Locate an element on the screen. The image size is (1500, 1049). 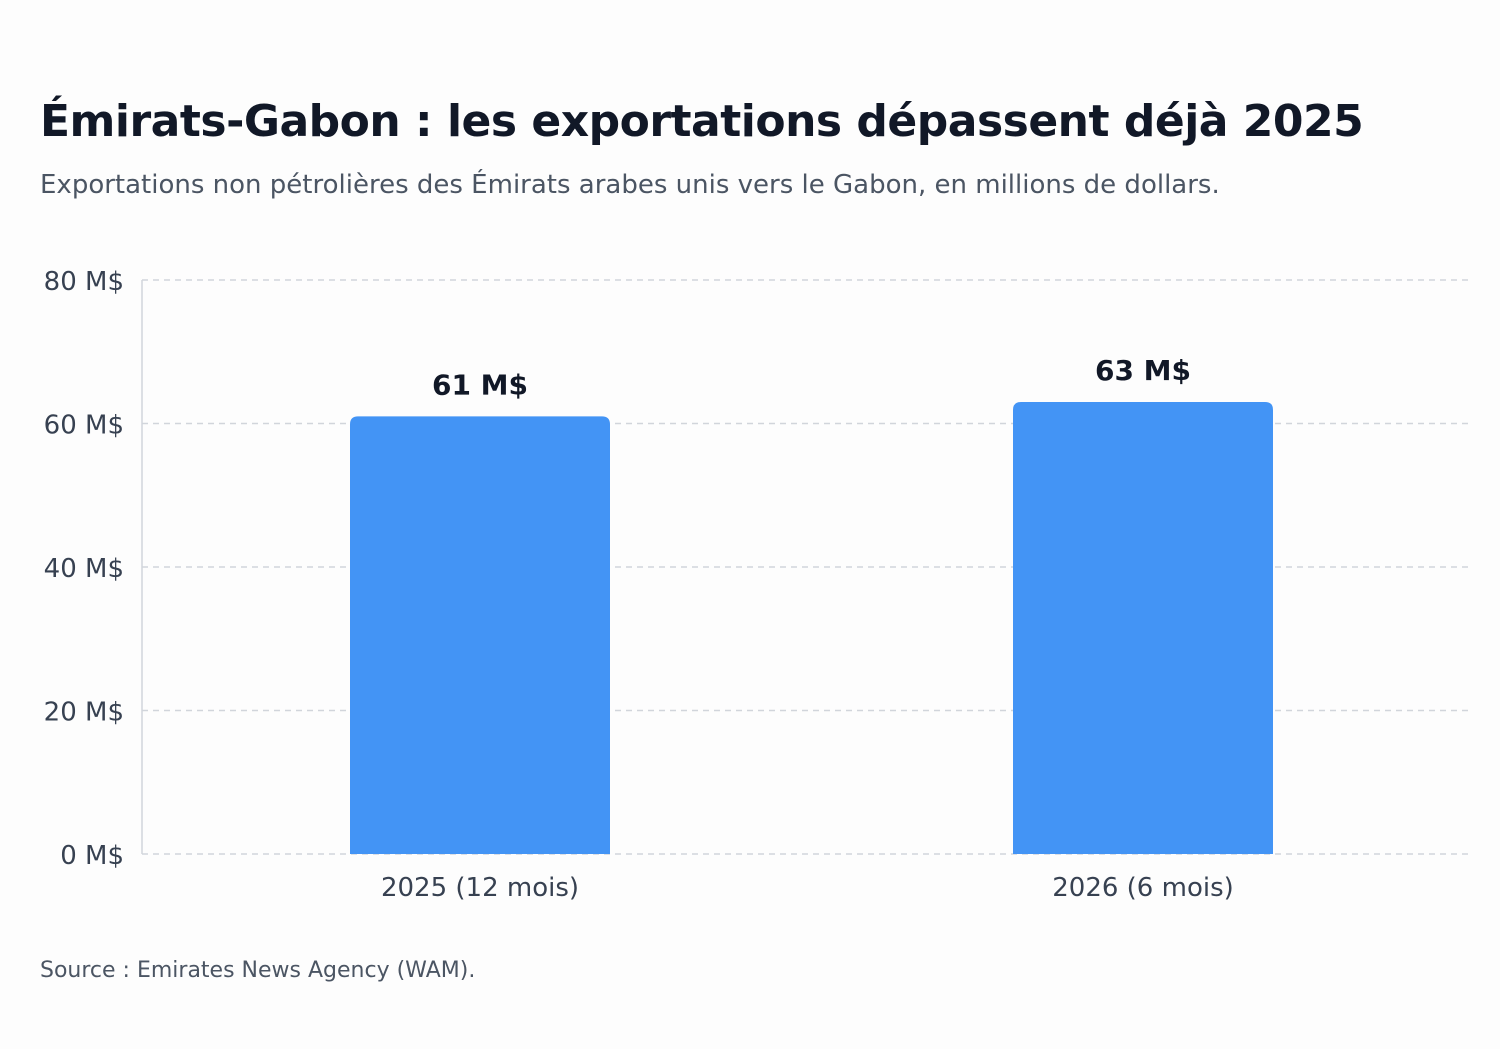
y-axis-ticks: 0 M$ 20 M$ 40 M$ 60 M$ 80 M$ is located at coordinates (84, 569).